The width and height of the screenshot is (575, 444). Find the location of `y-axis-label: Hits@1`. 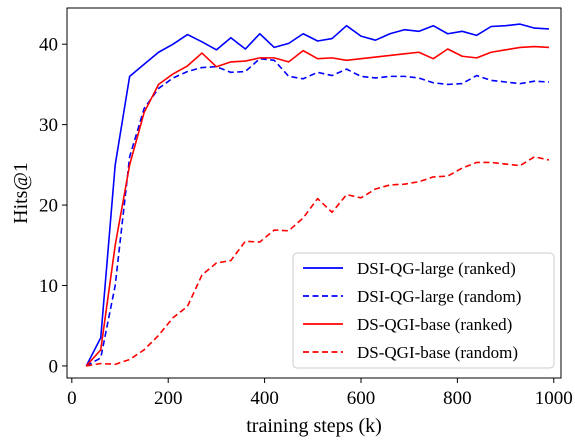

y-axis-label: Hits@1 is located at coordinates (21, 193).